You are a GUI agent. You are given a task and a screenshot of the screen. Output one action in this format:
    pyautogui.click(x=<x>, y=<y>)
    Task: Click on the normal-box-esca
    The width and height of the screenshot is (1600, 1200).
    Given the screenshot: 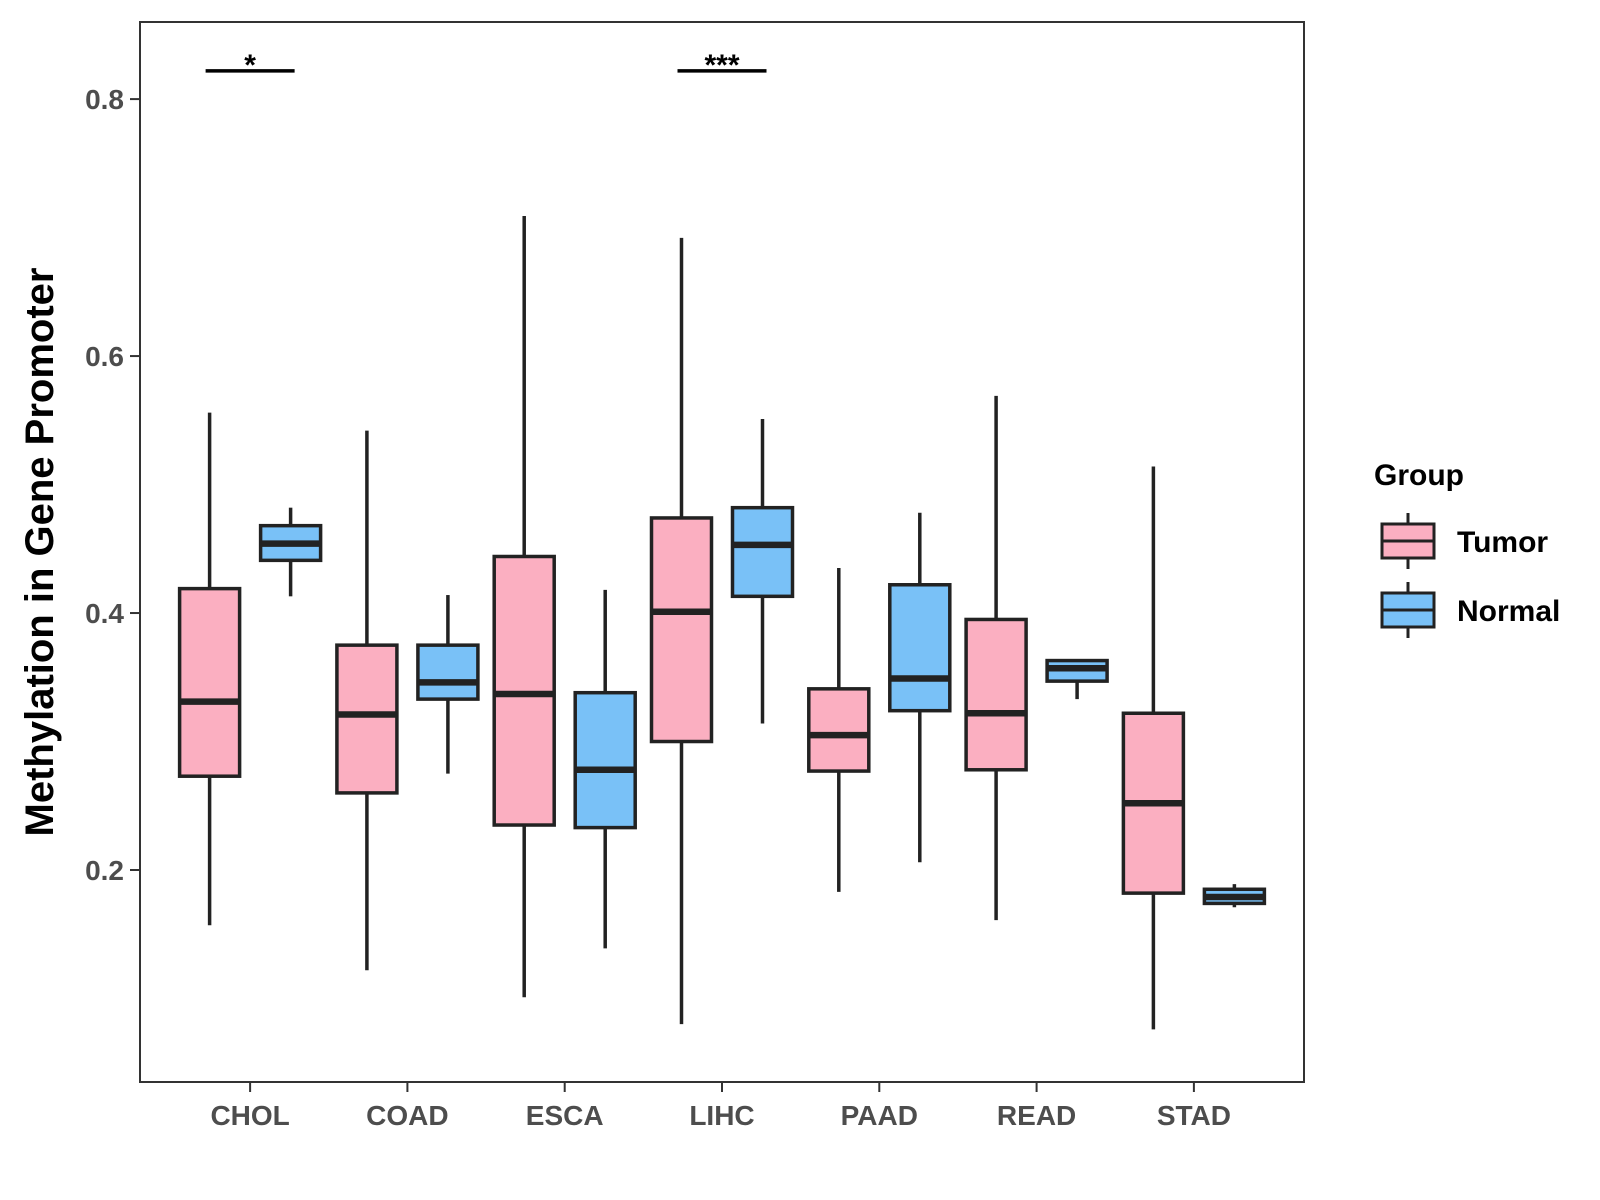 What is the action you would take?
    pyautogui.click(x=605, y=769)
    